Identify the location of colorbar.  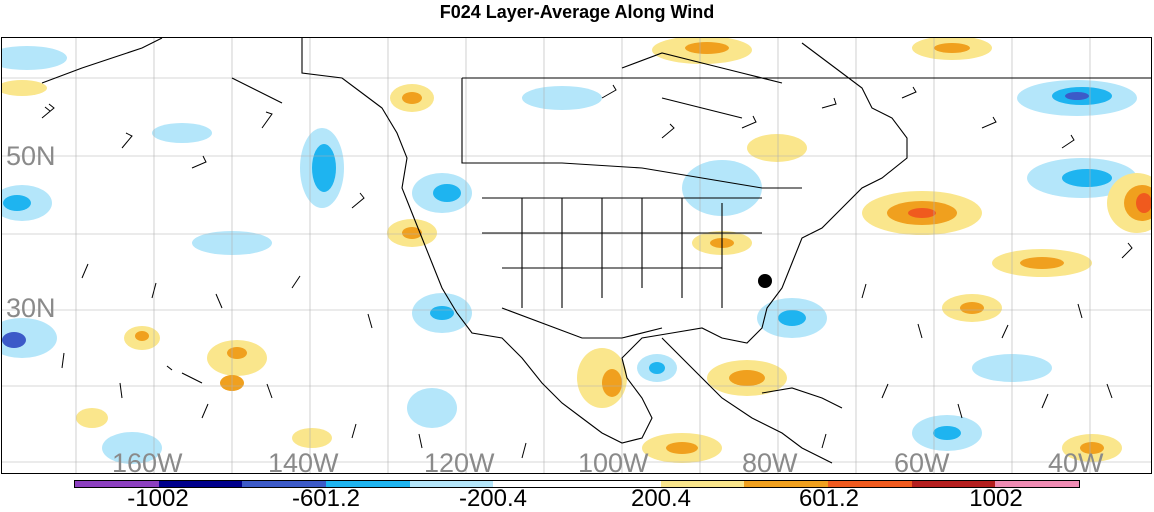
(577, 484).